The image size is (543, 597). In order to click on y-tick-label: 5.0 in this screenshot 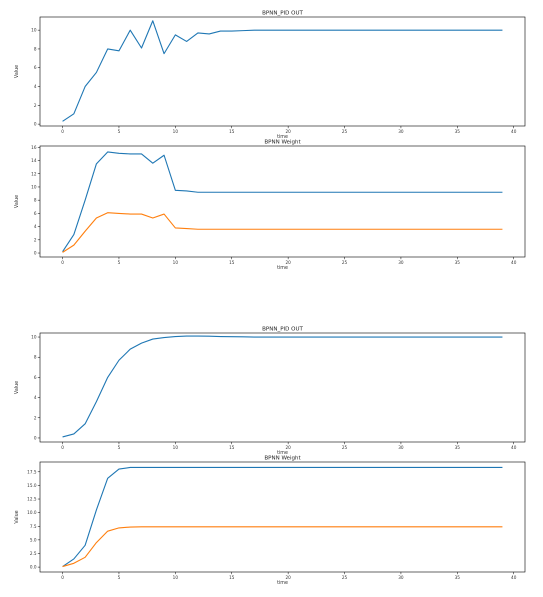, I will do `click(33, 539)`.